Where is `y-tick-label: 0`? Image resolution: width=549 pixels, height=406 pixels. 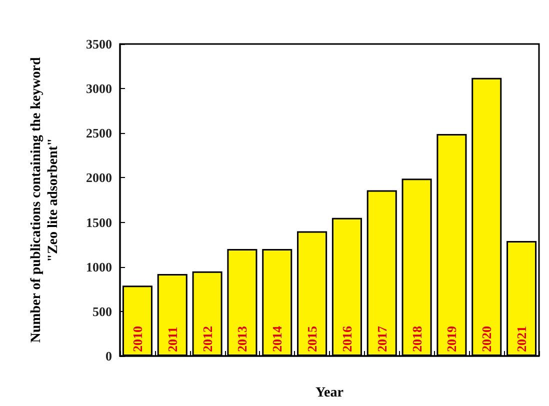
y-tick-label: 0 is located at coordinates (109, 356).